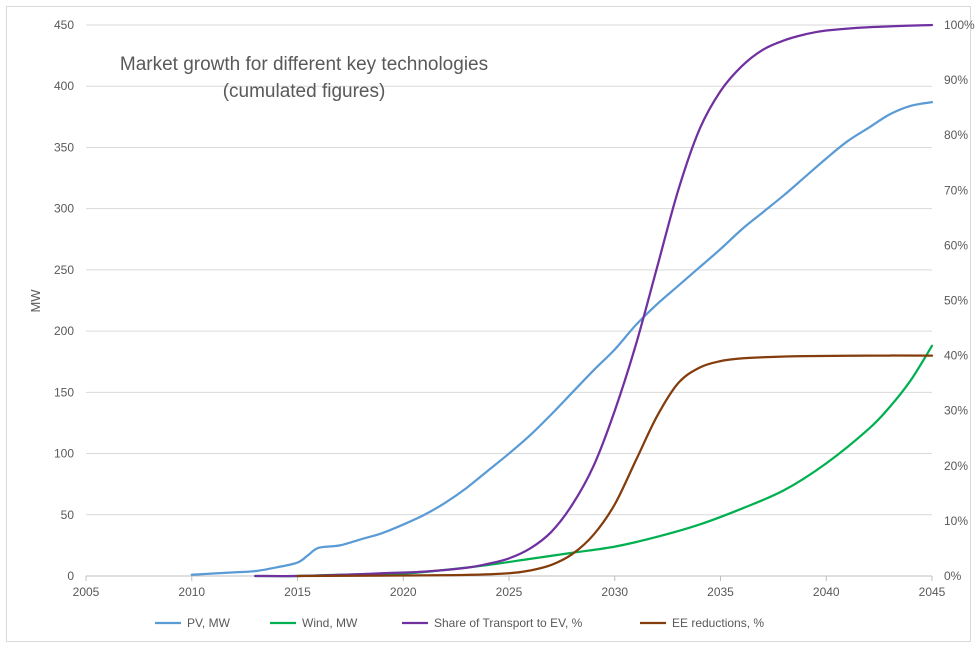 Image resolution: width=979 pixels, height=650 pixels. Describe the element at coordinates (956, 80) in the screenshot. I see `y2-tick-label: 90%` at that location.